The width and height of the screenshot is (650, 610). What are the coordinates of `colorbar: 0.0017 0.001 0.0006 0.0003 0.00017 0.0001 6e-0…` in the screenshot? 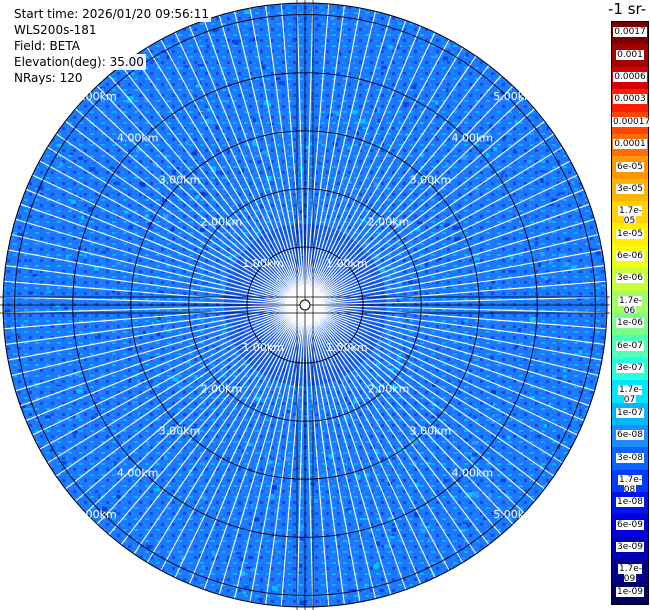 It's located at (630, 313).